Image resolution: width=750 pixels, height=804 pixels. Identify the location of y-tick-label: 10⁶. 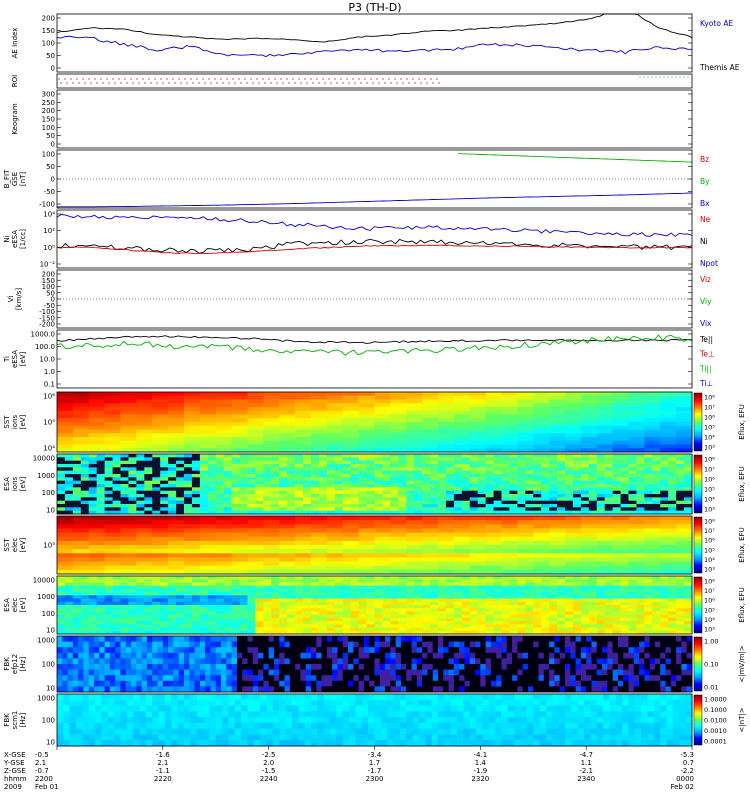
(49, 397).